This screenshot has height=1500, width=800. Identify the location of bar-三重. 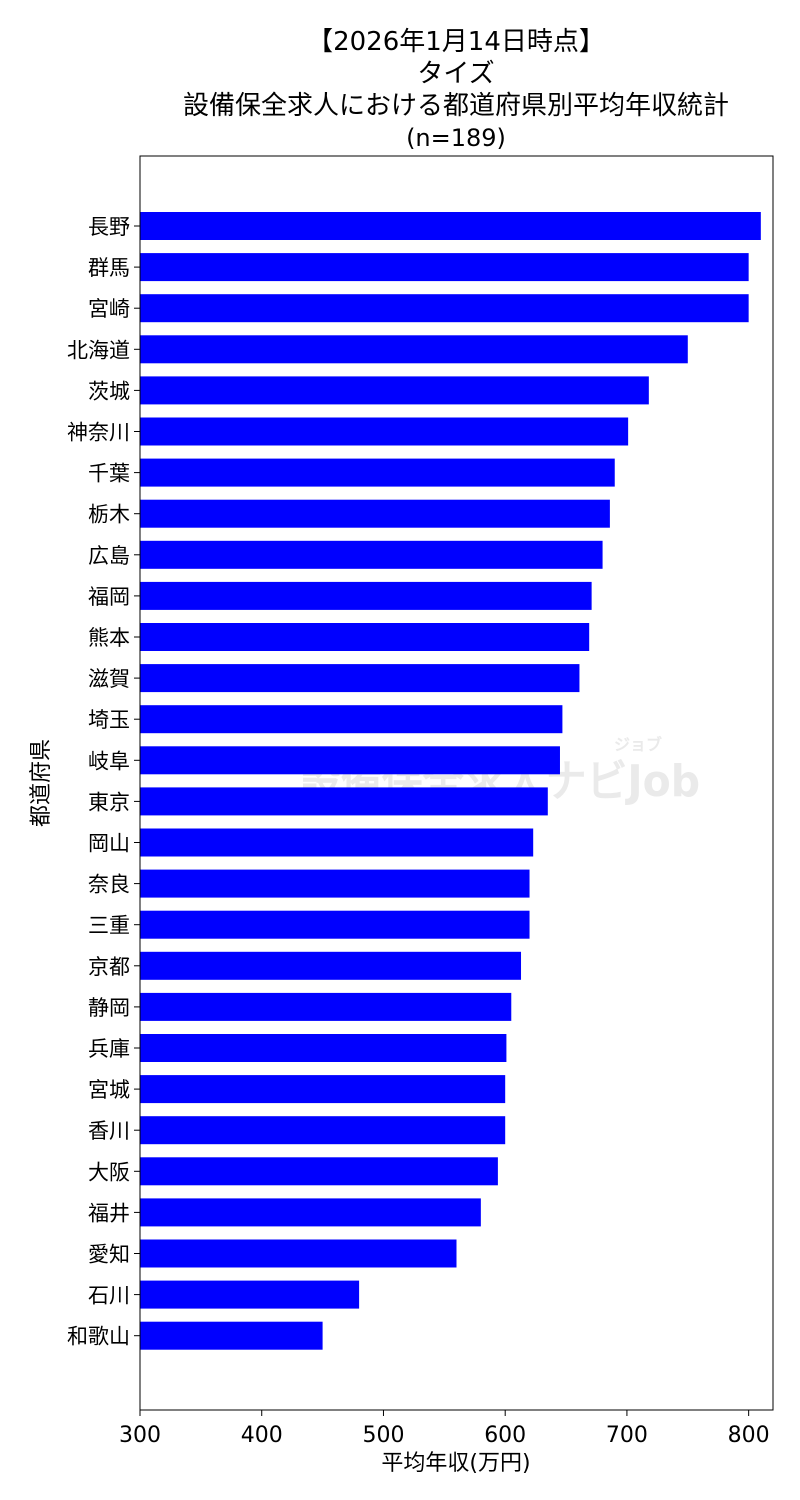
(335, 924).